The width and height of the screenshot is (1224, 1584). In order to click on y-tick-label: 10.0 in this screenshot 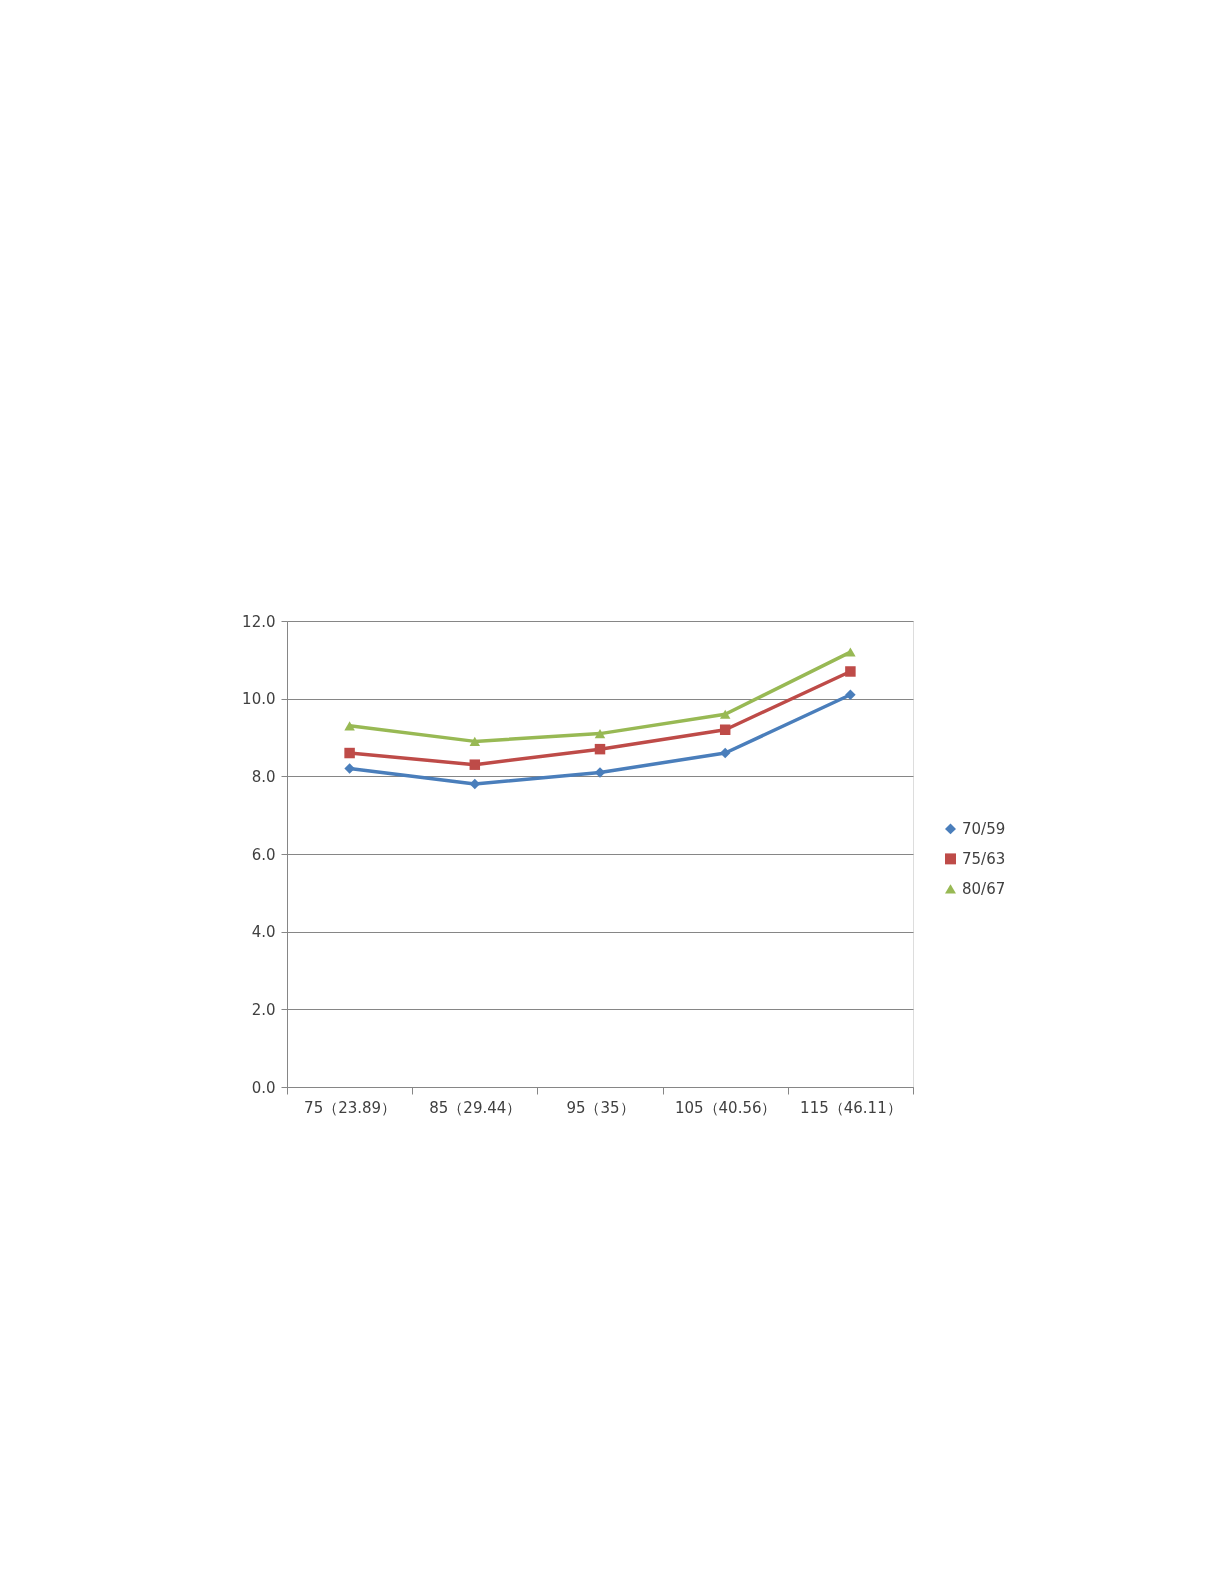, I will do `click(259, 699)`.